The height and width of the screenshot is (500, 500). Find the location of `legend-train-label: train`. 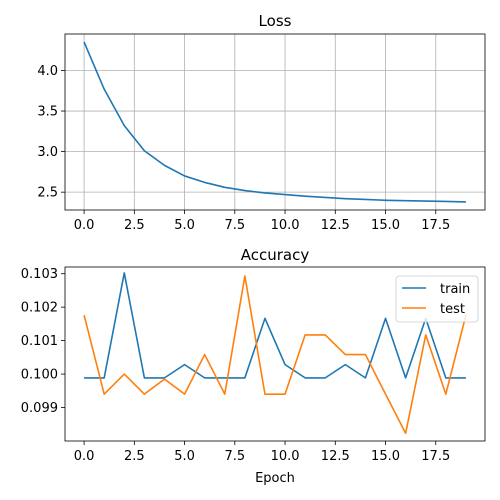

legend-train-label: train is located at coordinates (455, 289).